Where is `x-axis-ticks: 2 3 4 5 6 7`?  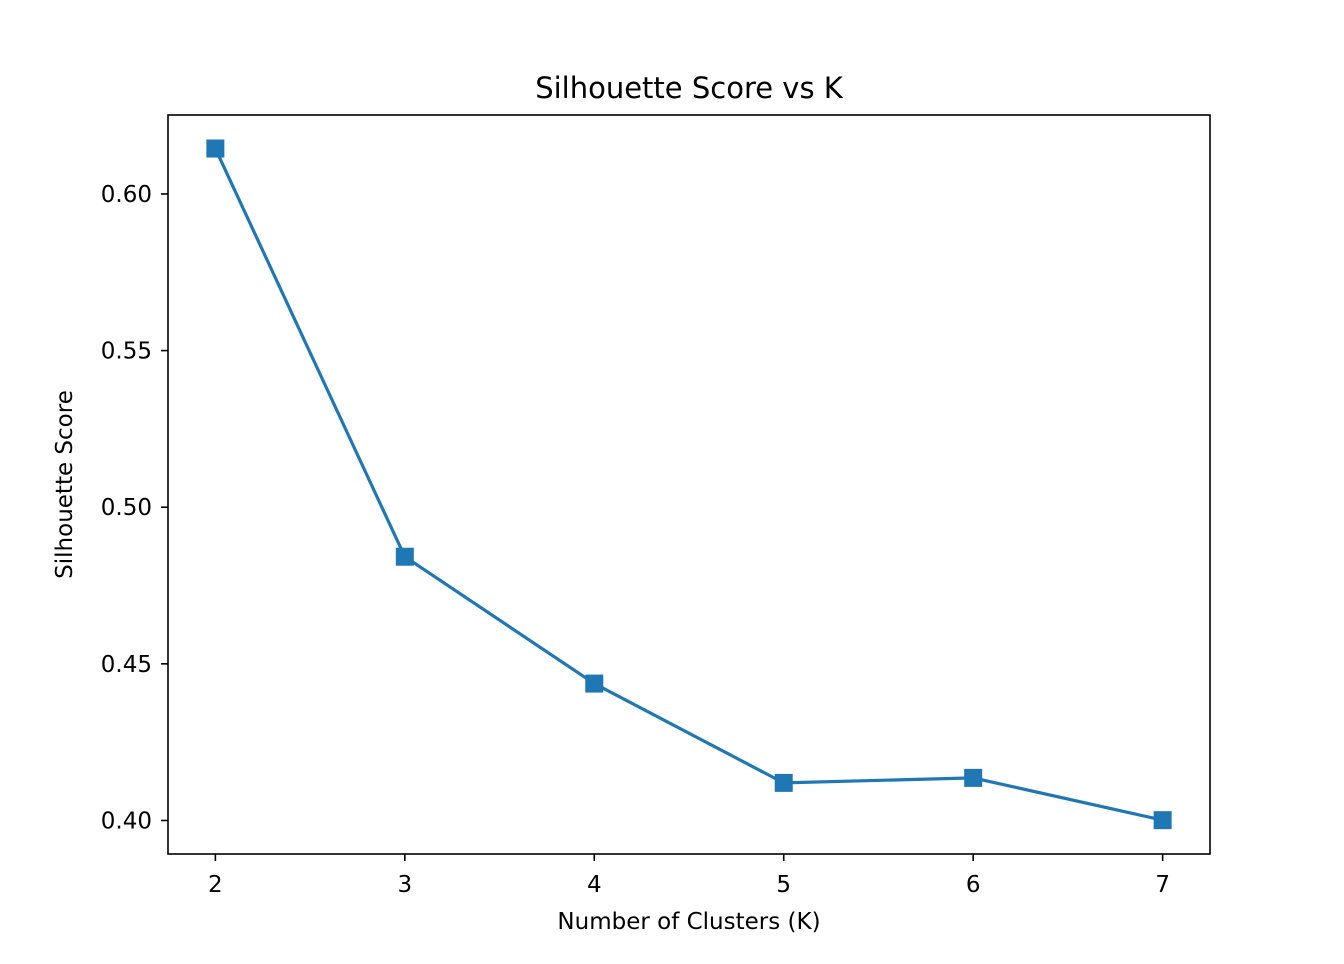 x-axis-ticks: 2 3 4 5 6 7 is located at coordinates (689, 876).